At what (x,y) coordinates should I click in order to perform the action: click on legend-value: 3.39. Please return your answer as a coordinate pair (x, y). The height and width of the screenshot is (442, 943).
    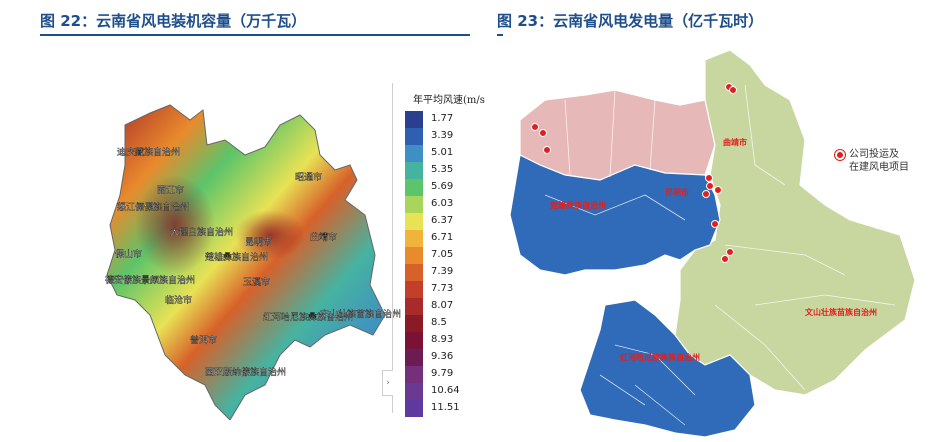
    Looking at the image, I should click on (442, 135).